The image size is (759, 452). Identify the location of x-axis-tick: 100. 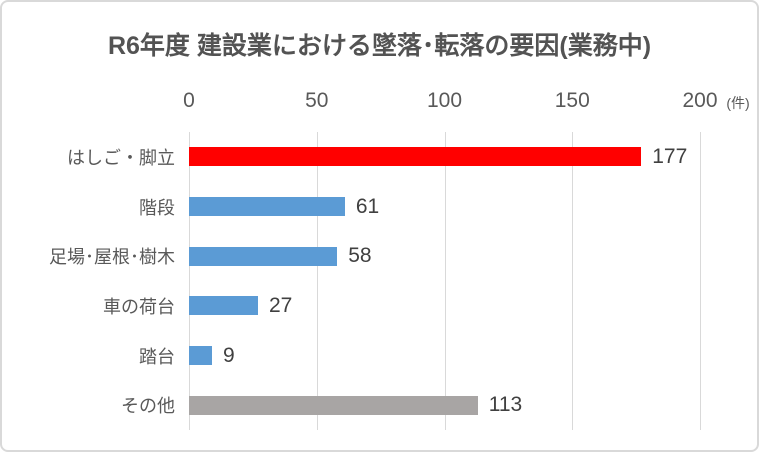
(444, 100).